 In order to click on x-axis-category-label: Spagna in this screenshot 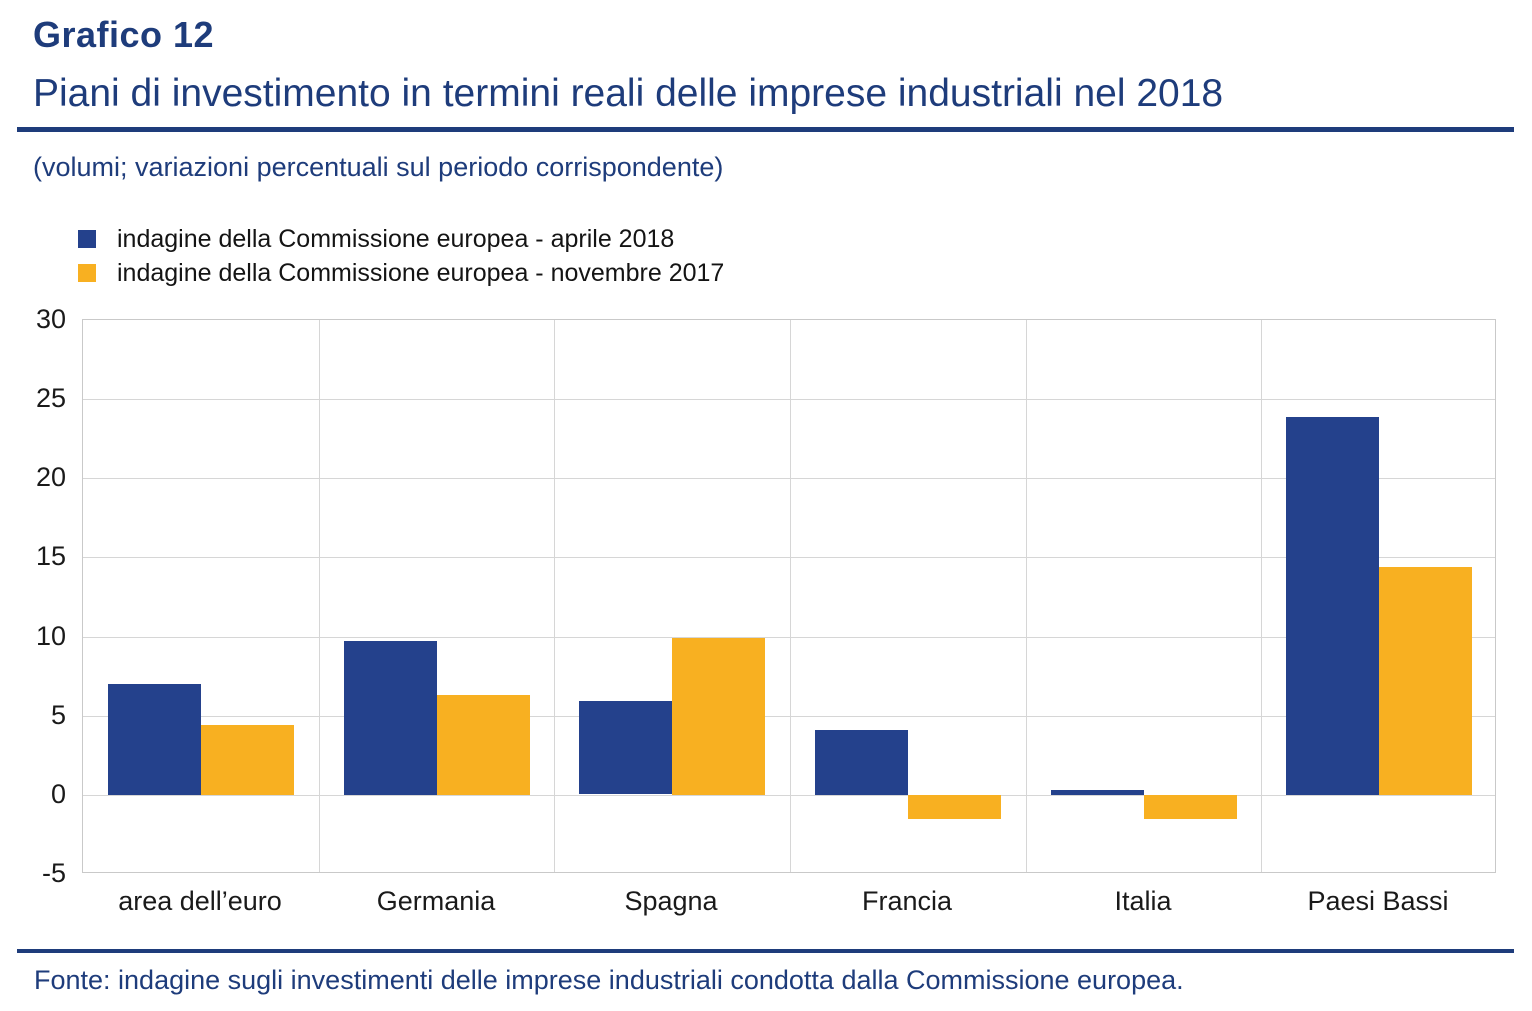, I will do `click(671, 901)`.